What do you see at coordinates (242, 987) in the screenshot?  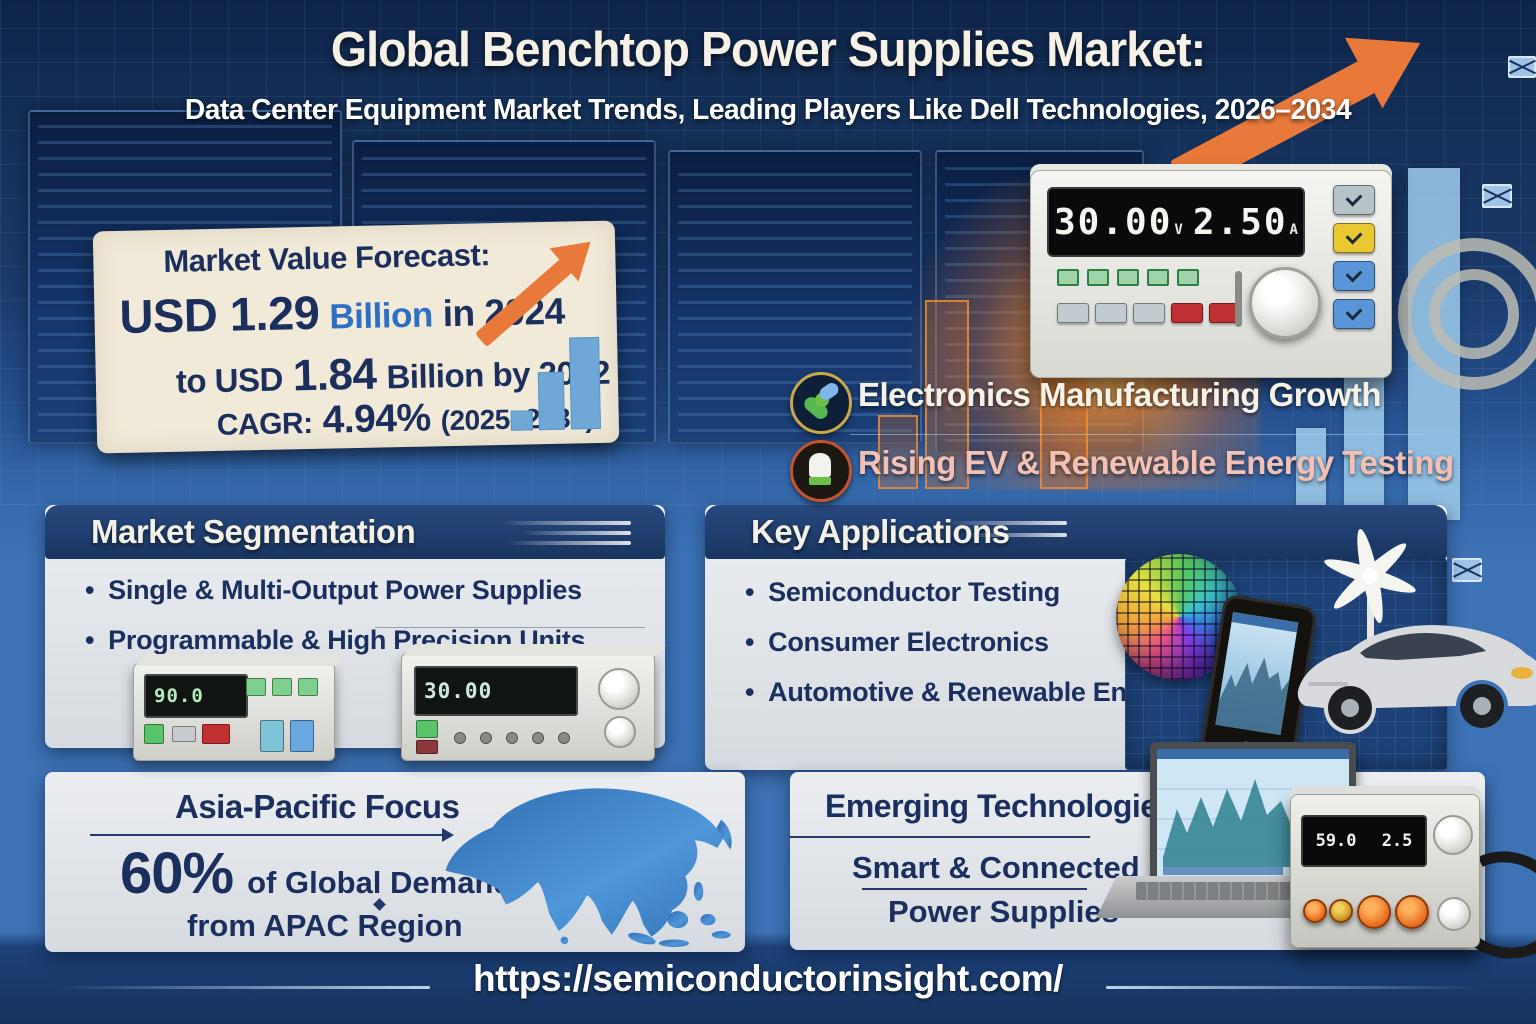 I see `footer-line-left` at bounding box center [242, 987].